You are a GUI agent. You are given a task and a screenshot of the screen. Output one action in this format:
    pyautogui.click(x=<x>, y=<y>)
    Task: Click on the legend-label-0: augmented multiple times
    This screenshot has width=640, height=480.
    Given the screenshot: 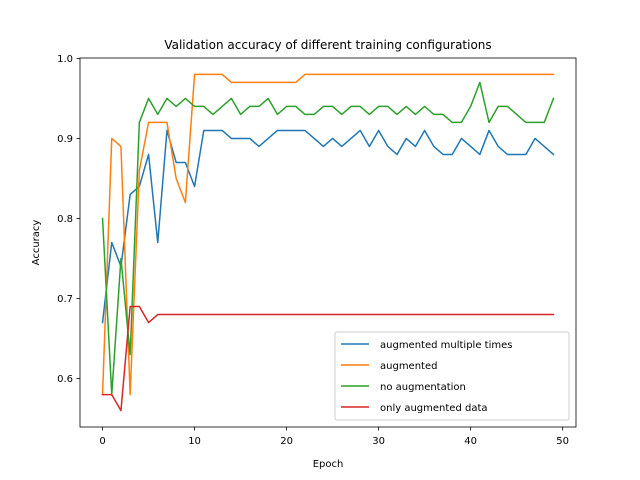 What is the action you would take?
    pyautogui.click(x=446, y=345)
    